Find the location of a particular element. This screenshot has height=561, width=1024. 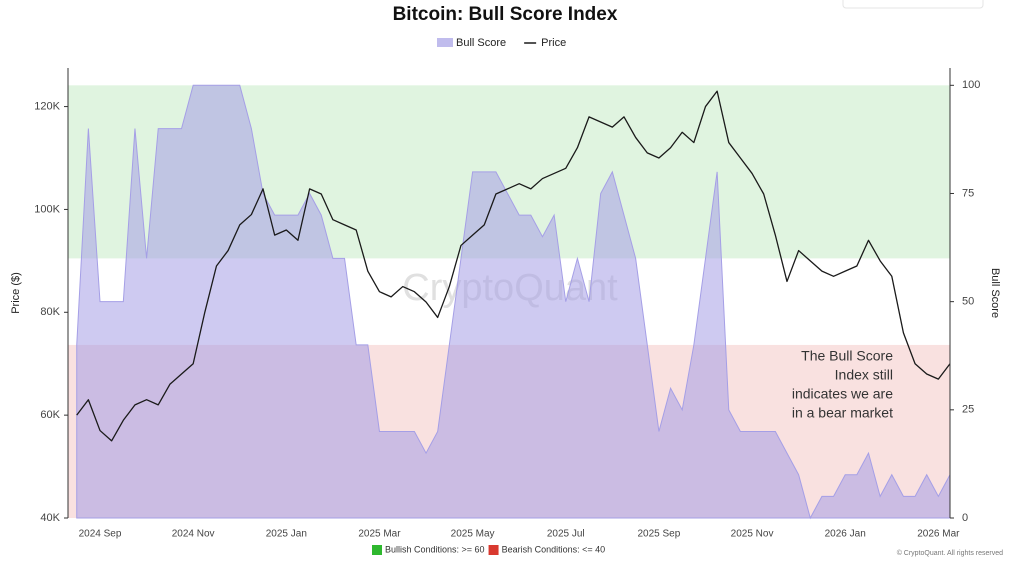

y2-tick-label: 100 is located at coordinates (971, 85).